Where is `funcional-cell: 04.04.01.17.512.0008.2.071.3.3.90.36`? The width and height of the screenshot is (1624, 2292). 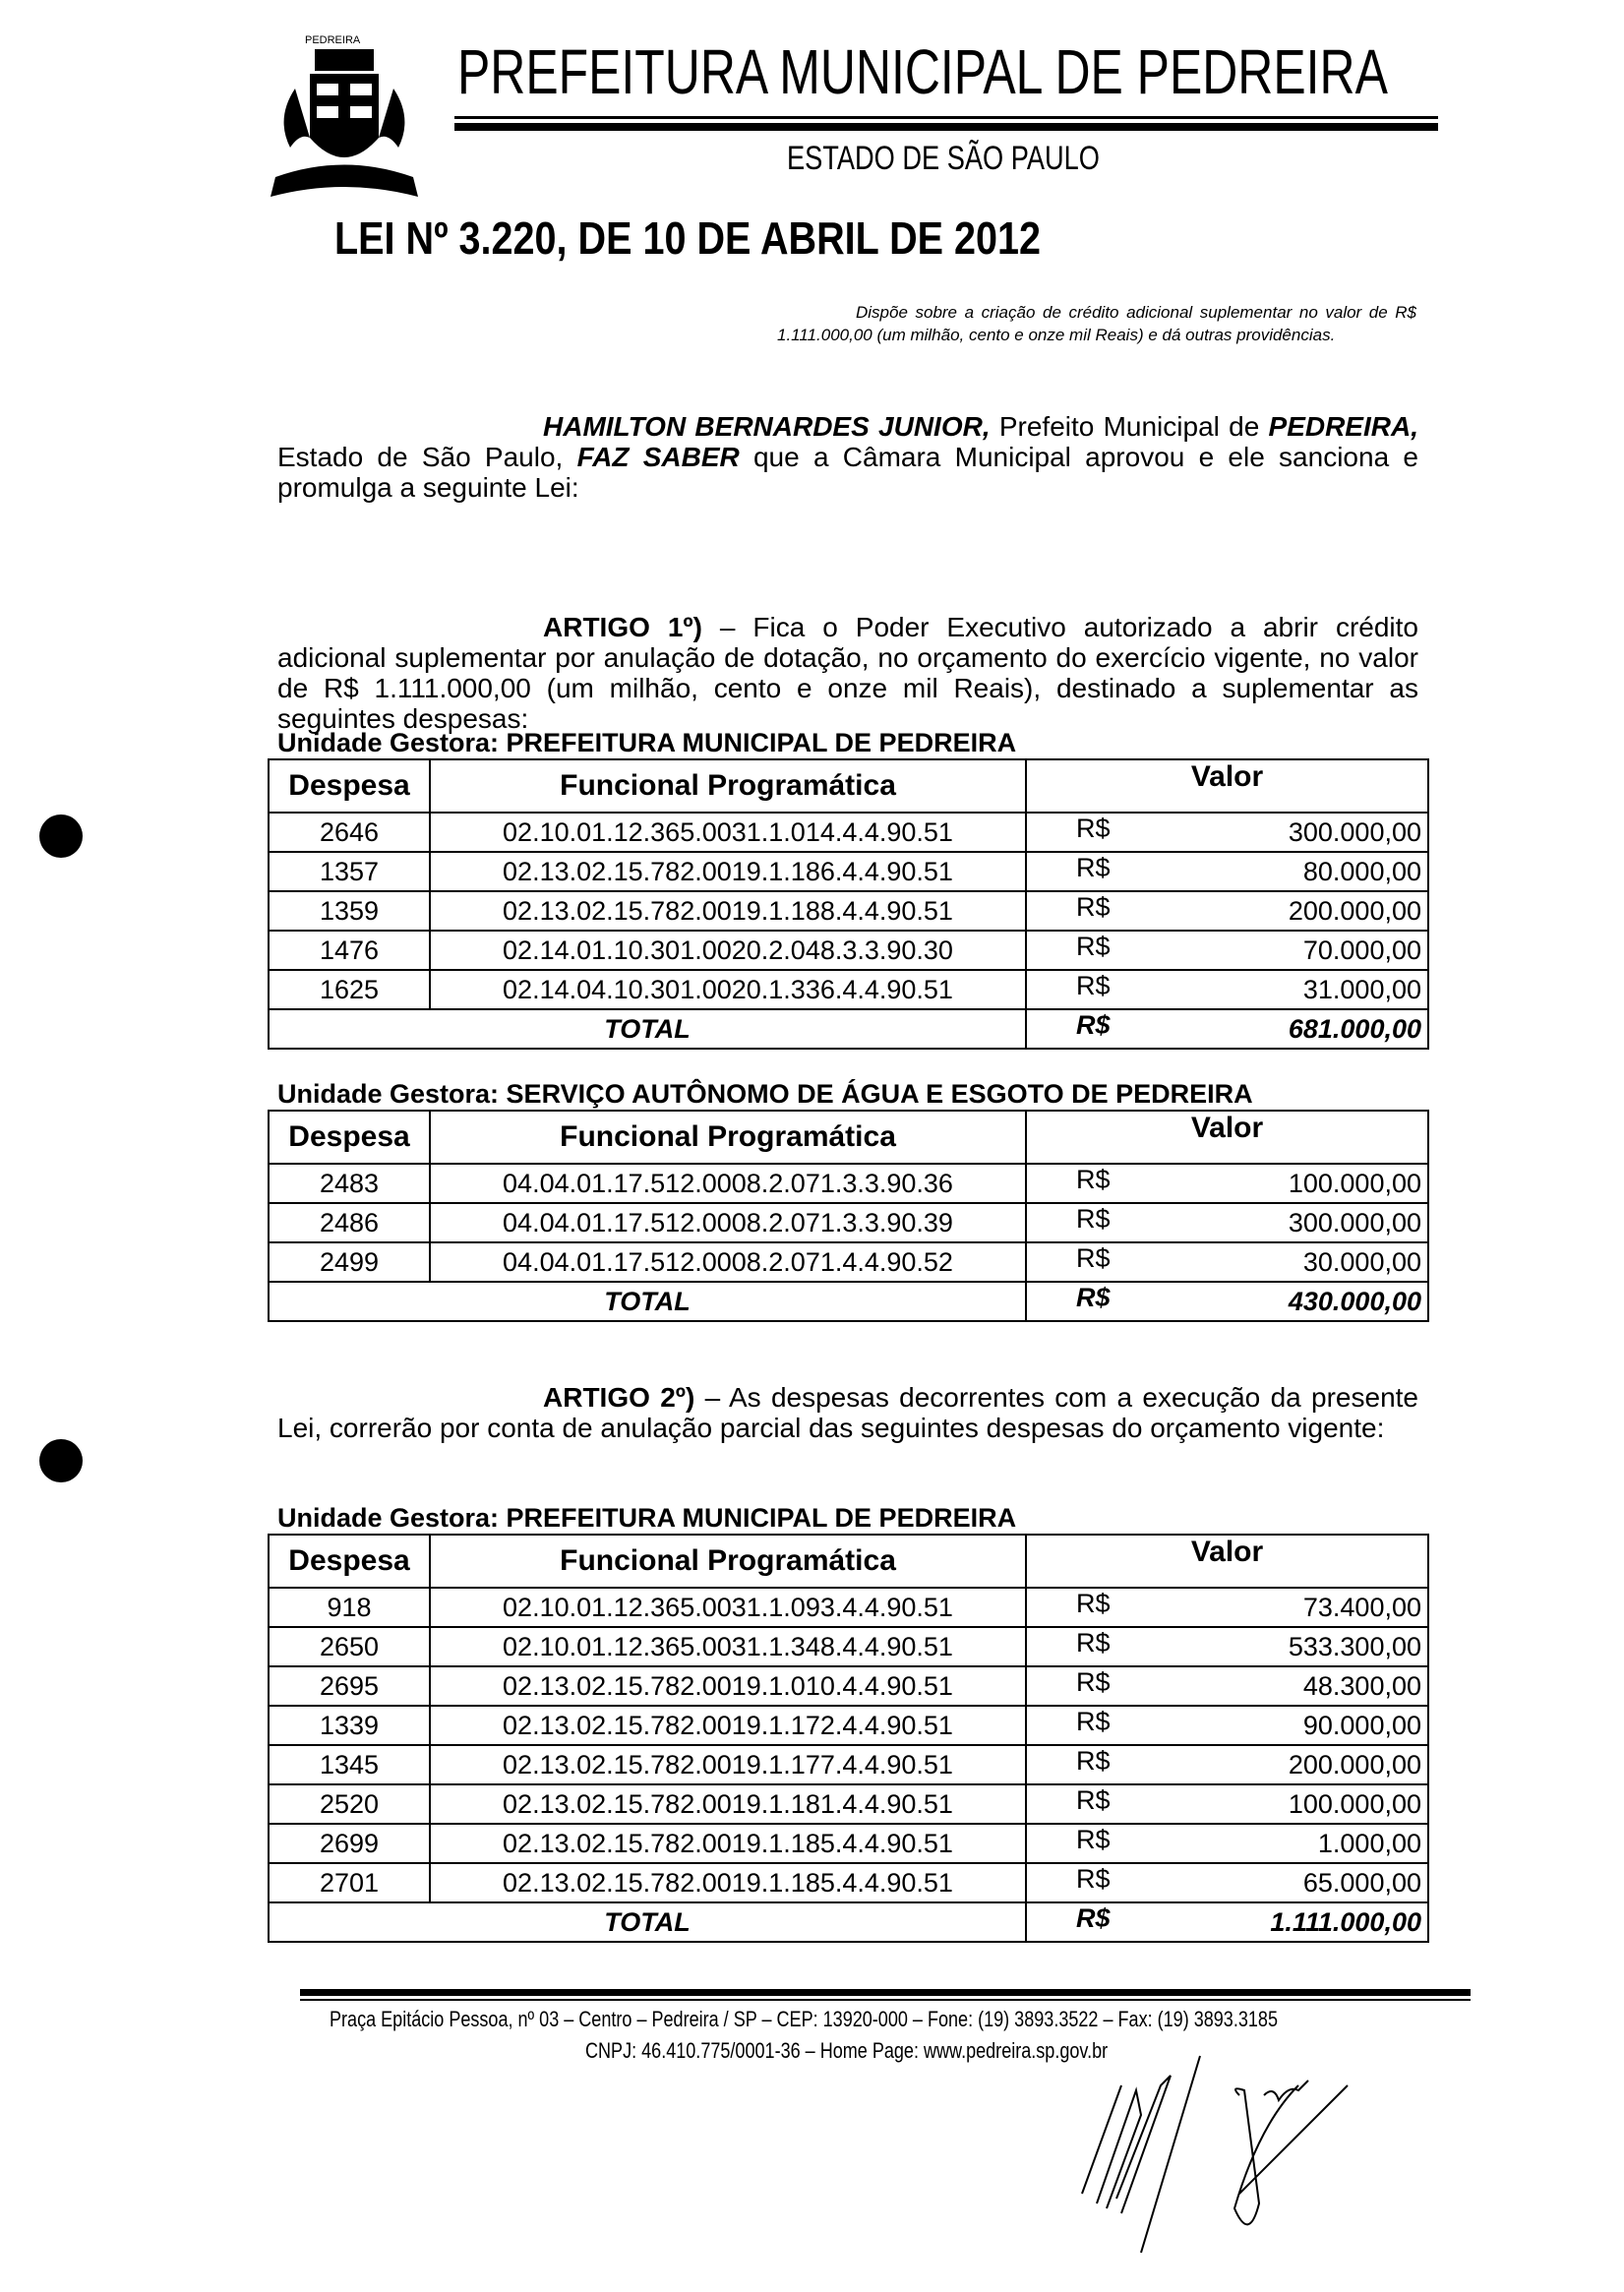
funcional-cell: 04.04.01.17.512.0008.2.071.3.3.90.36 is located at coordinates (728, 1183).